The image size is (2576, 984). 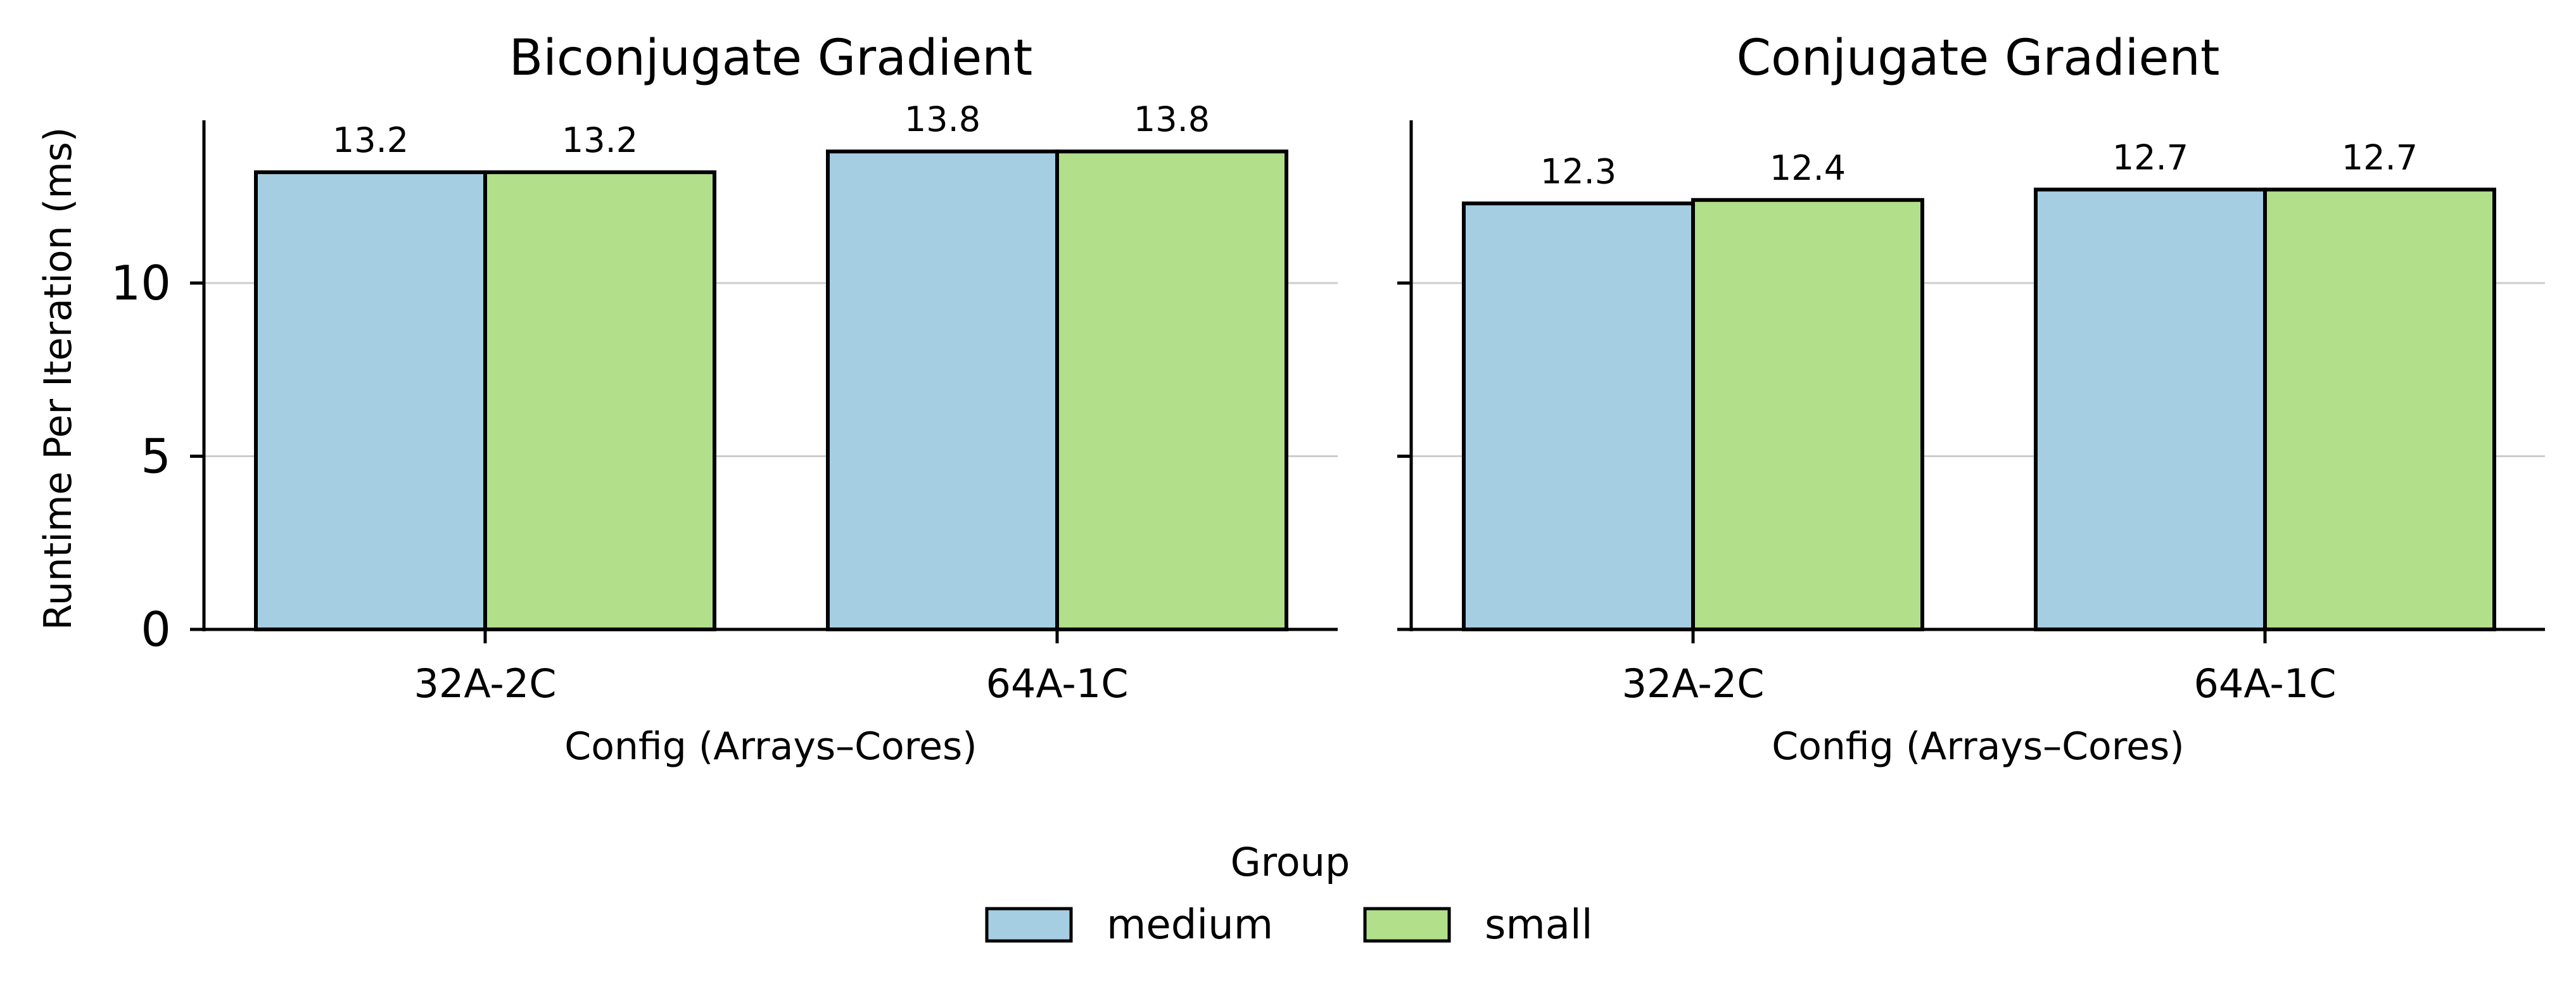 What do you see at coordinates (1407, 925) in the screenshot?
I see `legend-swatch-small` at bounding box center [1407, 925].